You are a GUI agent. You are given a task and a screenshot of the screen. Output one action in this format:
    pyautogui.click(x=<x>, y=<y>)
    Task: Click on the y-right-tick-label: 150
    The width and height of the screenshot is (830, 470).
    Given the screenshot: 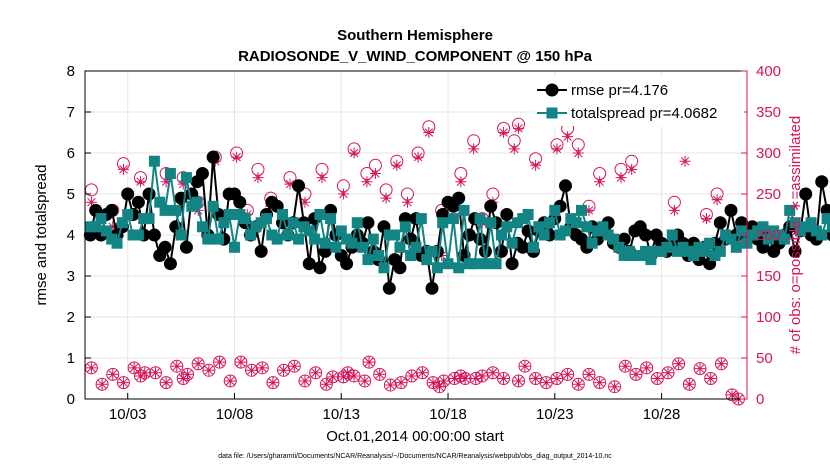 What is the action you would take?
    pyautogui.click(x=768, y=276)
    